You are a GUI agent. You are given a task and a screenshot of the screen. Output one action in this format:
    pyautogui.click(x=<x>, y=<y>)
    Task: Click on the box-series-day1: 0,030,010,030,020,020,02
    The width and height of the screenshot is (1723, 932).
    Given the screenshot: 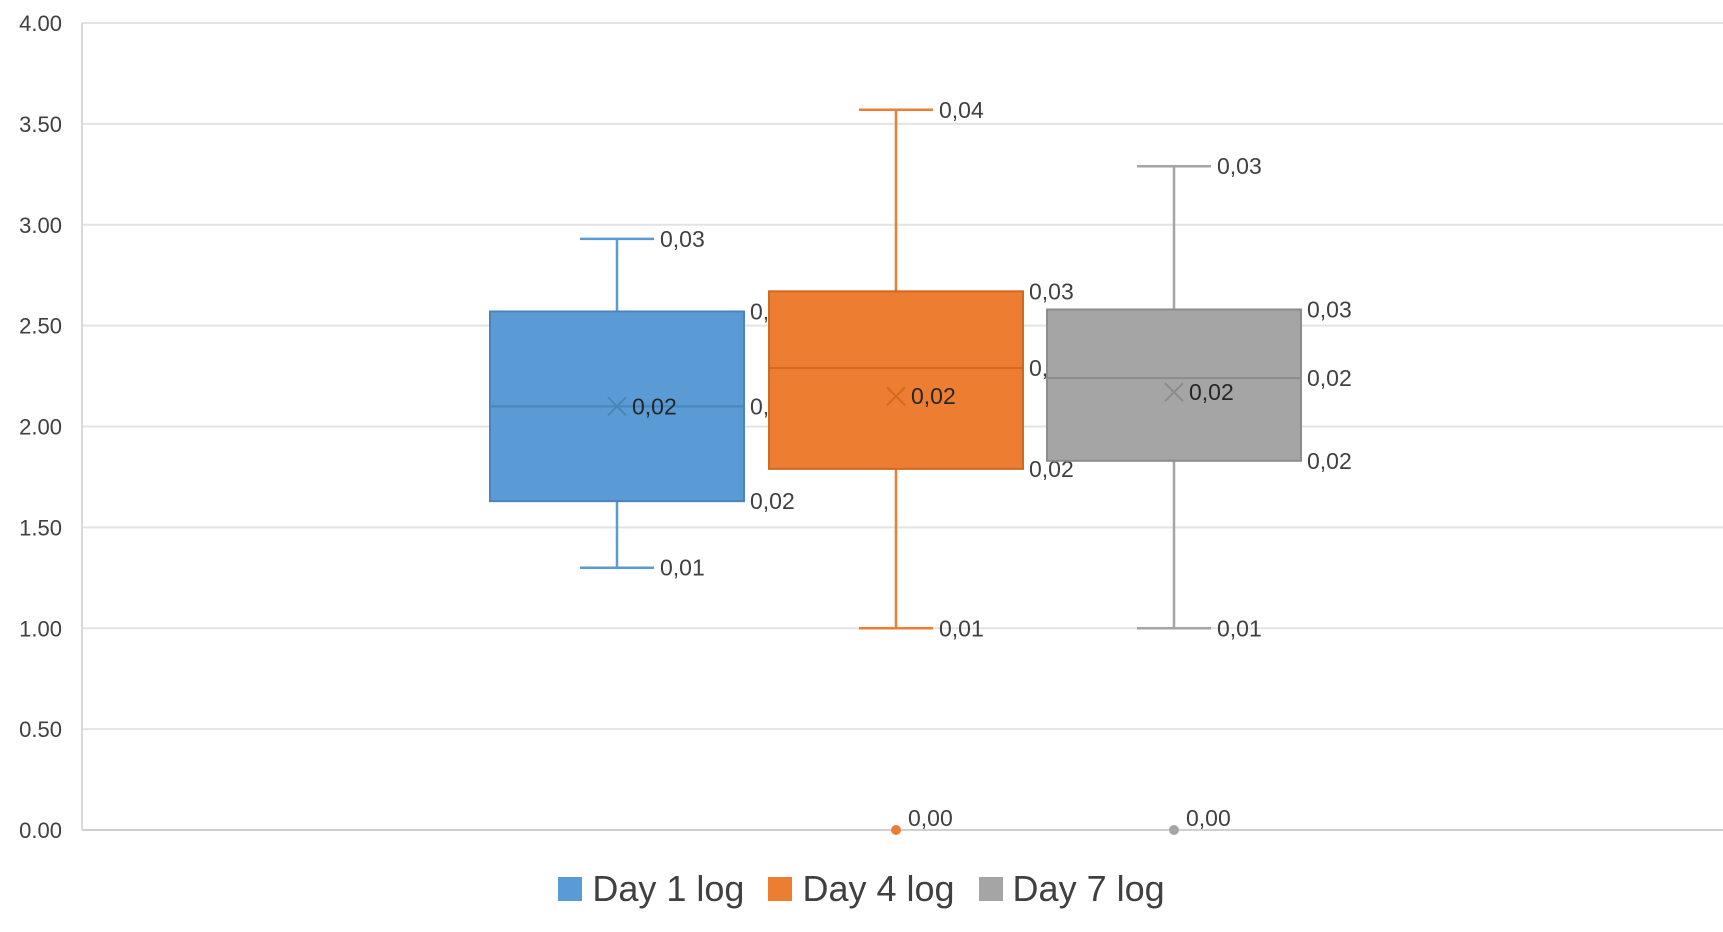 What is the action you would take?
    pyautogui.click(x=642, y=403)
    